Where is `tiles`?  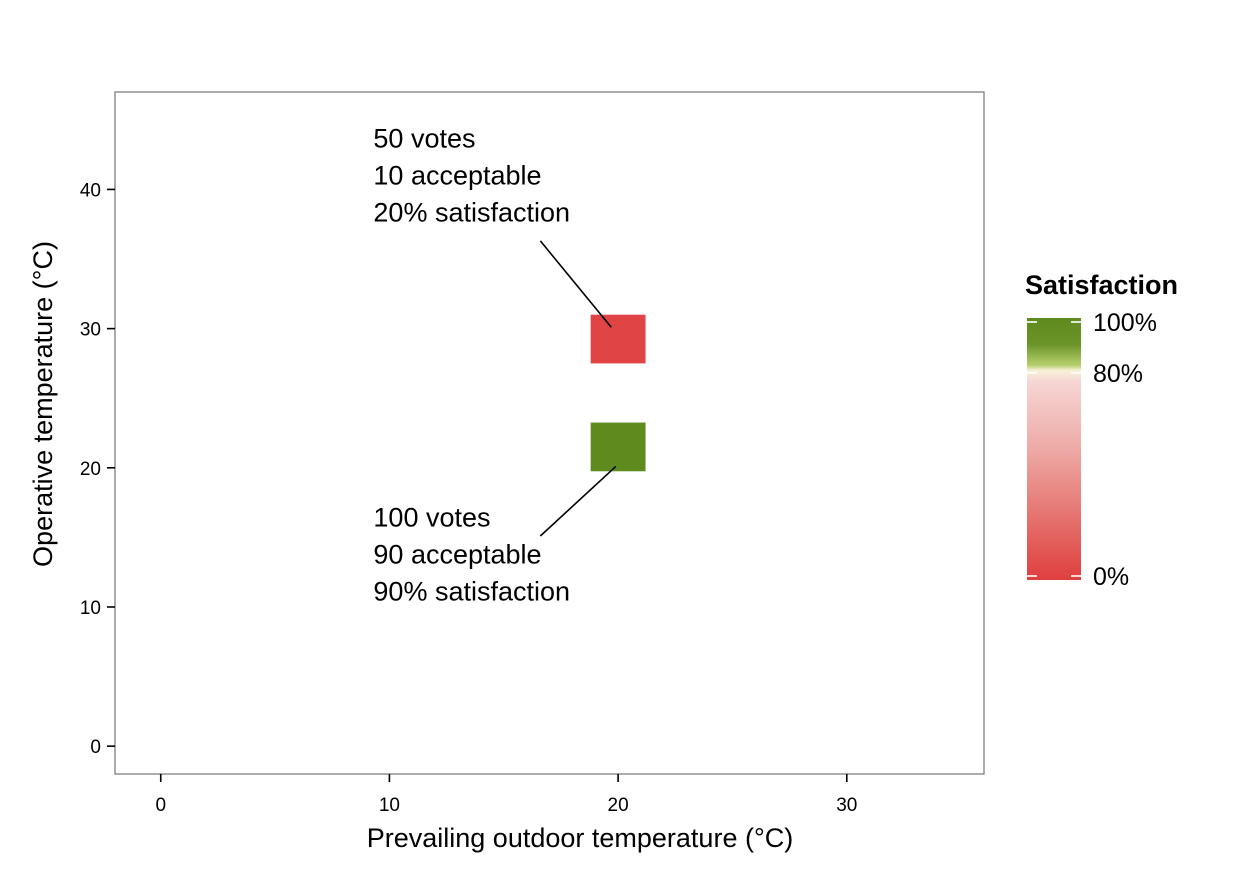 tiles is located at coordinates (618, 393).